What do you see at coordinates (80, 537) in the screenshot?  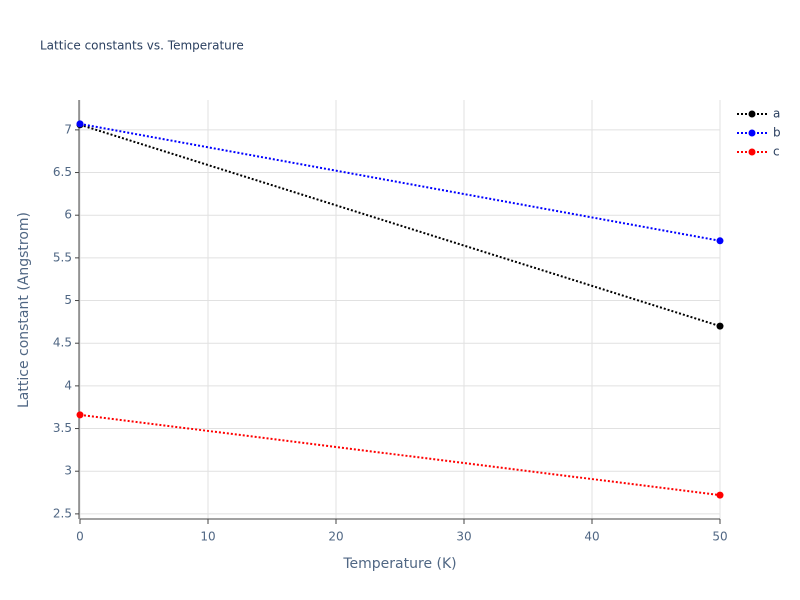 I see `x-tick-label: 0` at bounding box center [80, 537].